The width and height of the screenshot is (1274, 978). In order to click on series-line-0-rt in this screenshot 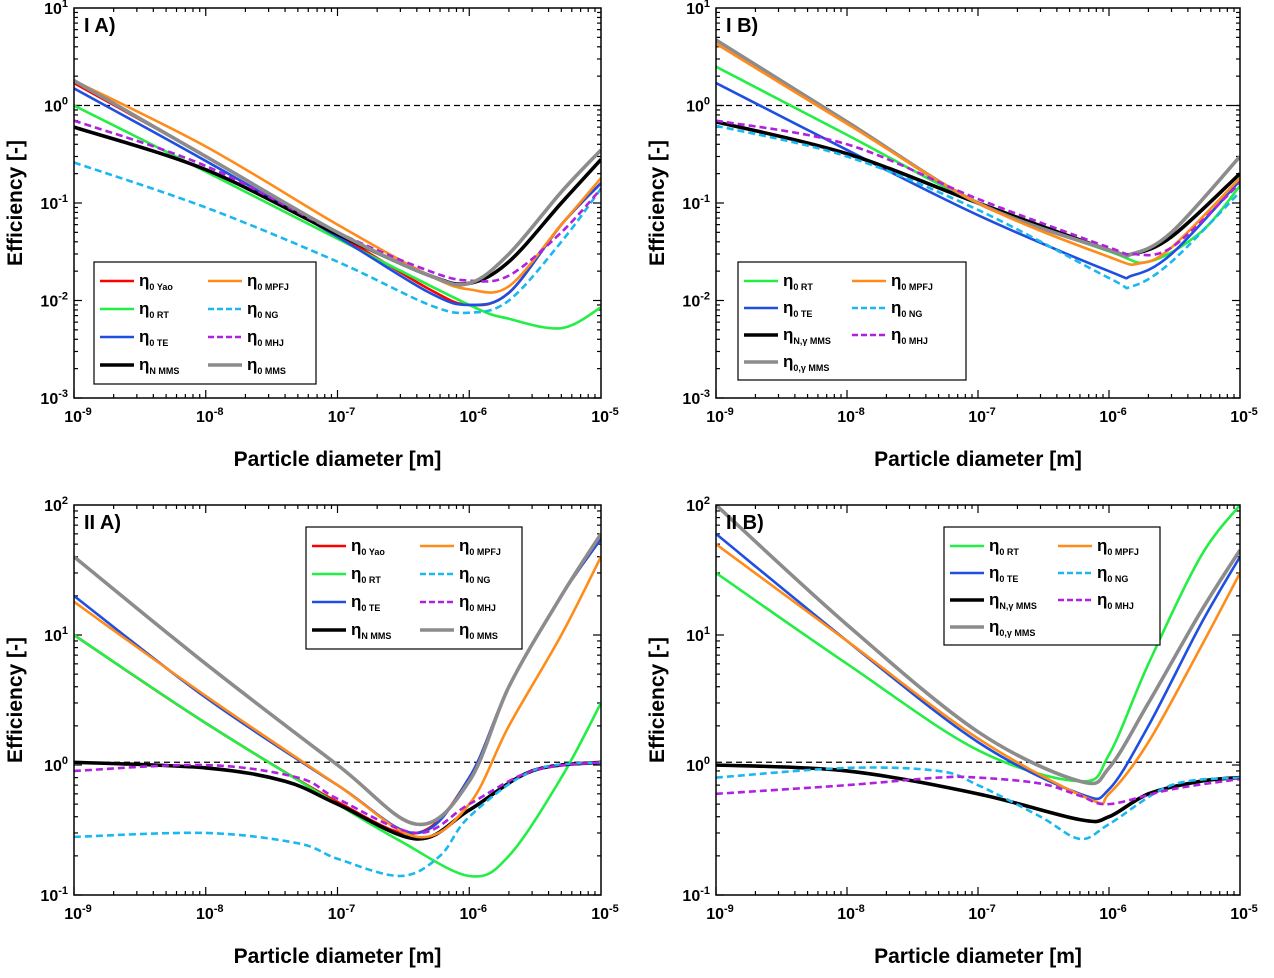, I will do `click(978, 165)`.